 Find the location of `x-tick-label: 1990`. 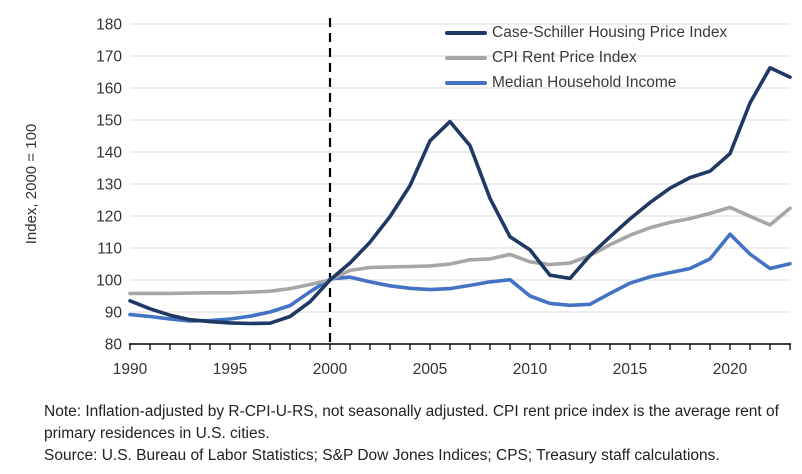

x-tick-label: 1990 is located at coordinates (130, 369).